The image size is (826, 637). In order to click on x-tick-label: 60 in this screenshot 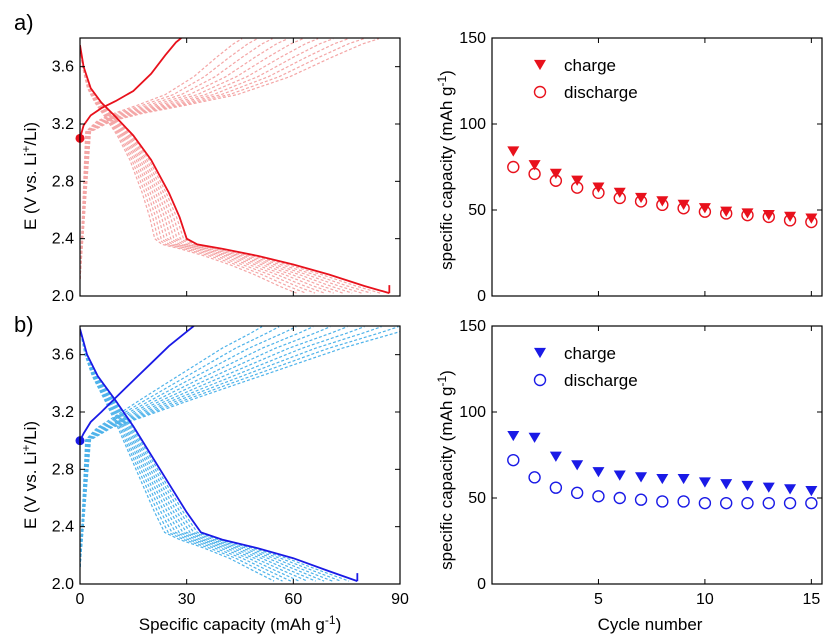, I will do `click(293, 599)`.